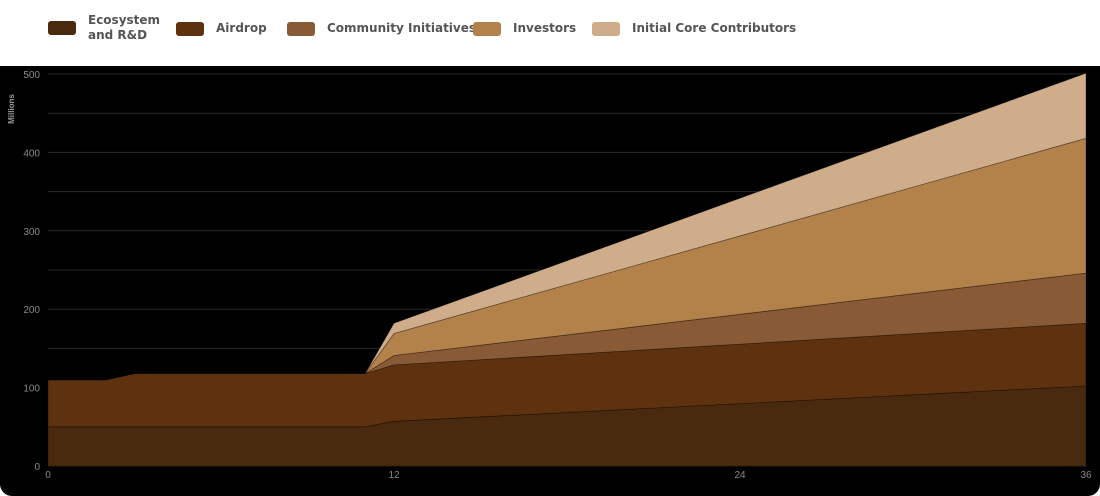  Describe the element at coordinates (31, 389) in the screenshot. I see `y-tick-label: 100` at that location.